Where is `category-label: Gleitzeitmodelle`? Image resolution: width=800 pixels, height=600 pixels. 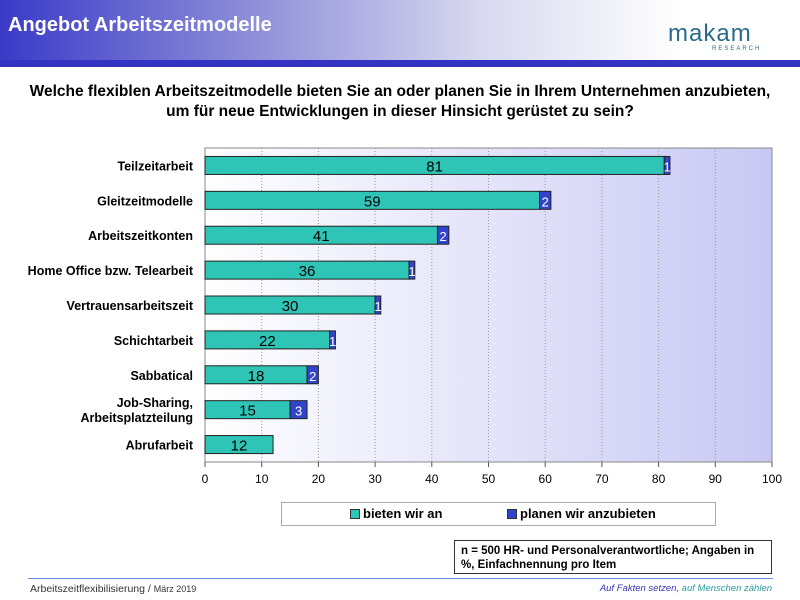
category-label: Gleitzeitmodelle is located at coordinates (145, 201).